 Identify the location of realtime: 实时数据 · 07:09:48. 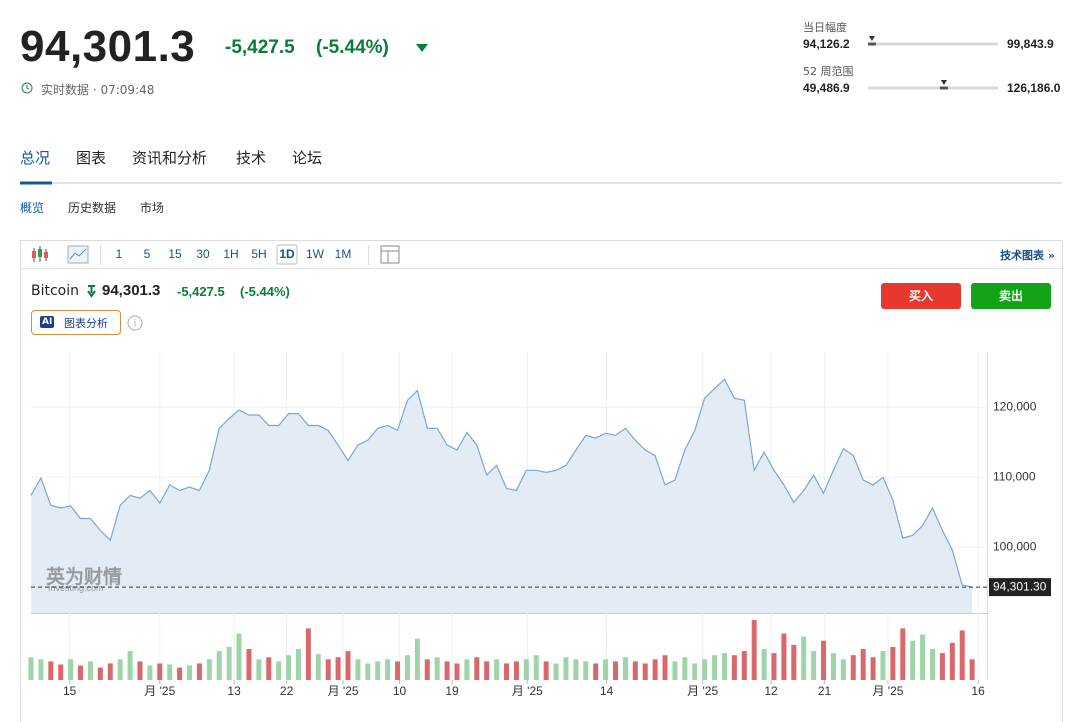
(98, 90).